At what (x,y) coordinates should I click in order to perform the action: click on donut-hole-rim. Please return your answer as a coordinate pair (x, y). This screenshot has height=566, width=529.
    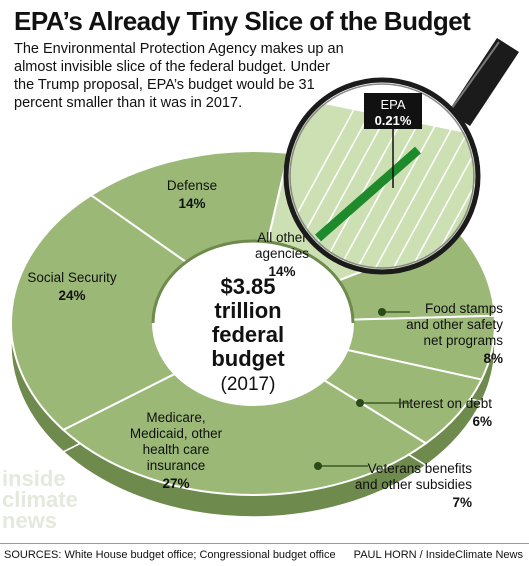
    Looking at the image, I should click on (253, 281).